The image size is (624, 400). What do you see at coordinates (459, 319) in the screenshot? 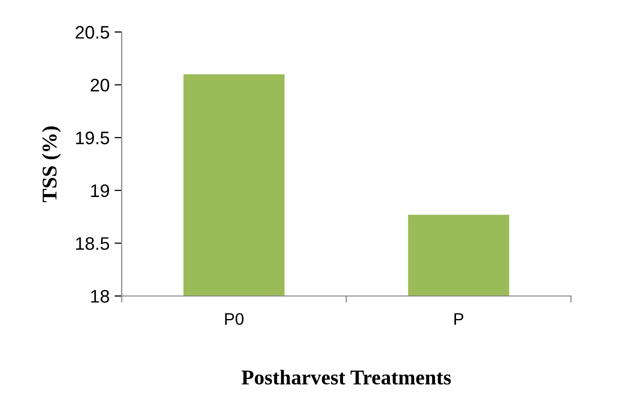
I see `x-tick-label: P` at bounding box center [459, 319].